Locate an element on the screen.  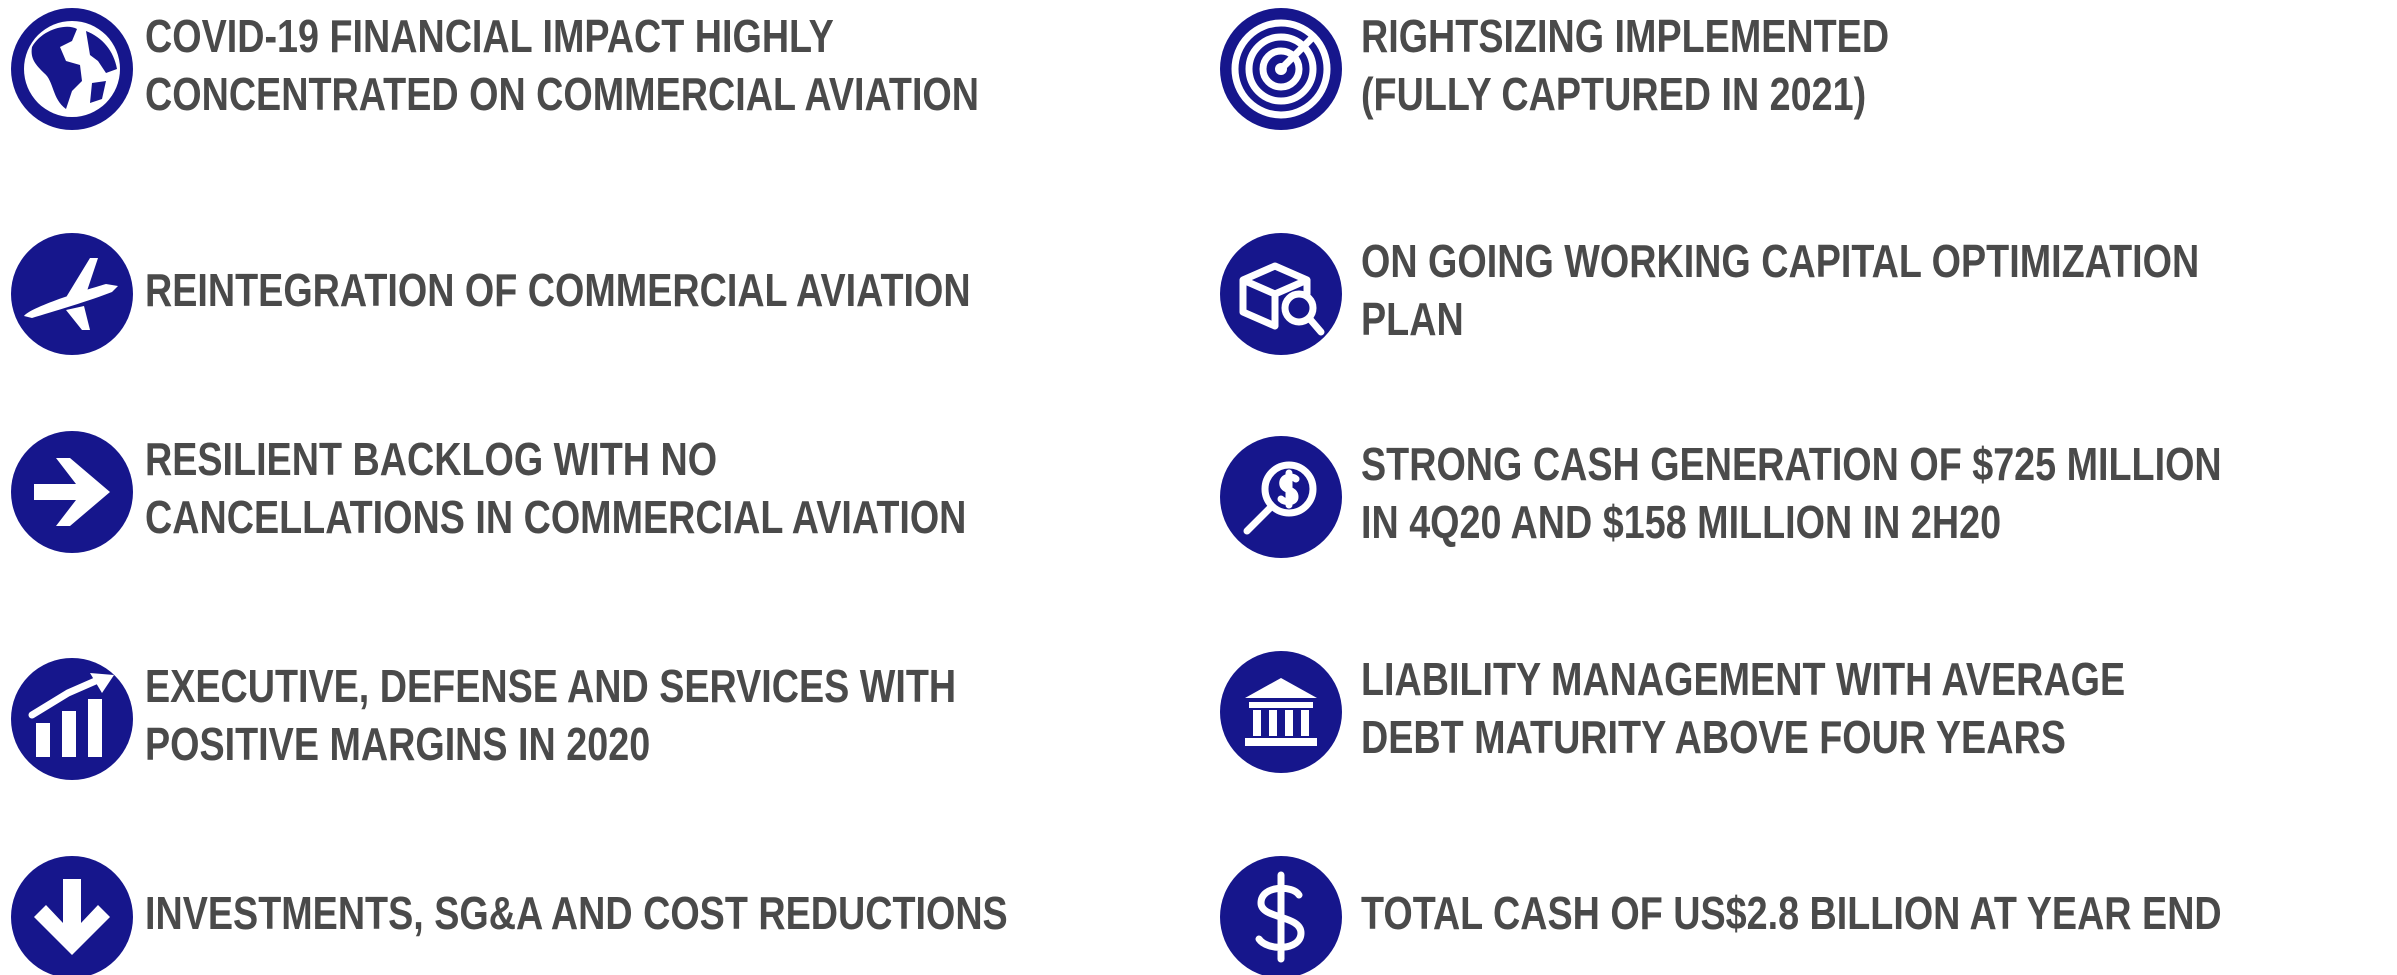
item-text: STRONG CASH GENERATION OF $725 MILLION is located at coordinates (1791, 464).